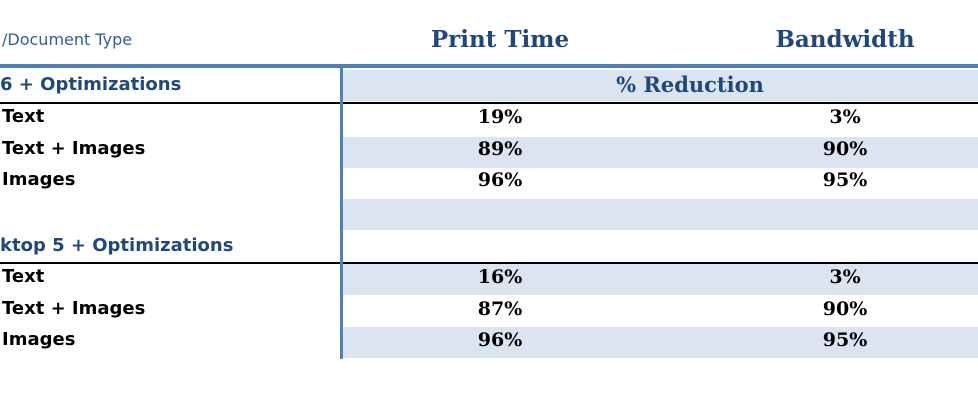 This screenshot has width=978, height=400. Describe the element at coordinates (500, 39) in the screenshot. I see `column-header: Print Time` at that location.